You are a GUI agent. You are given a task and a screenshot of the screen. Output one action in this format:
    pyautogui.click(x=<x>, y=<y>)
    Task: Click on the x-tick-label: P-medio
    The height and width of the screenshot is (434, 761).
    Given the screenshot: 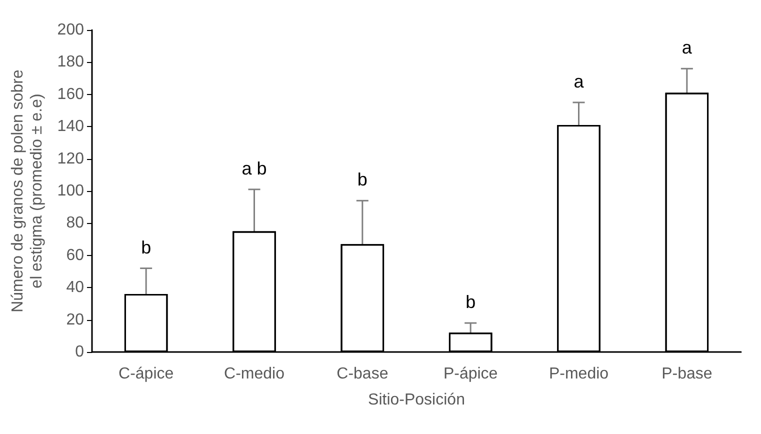 What is the action you would take?
    pyautogui.click(x=578, y=374)
    